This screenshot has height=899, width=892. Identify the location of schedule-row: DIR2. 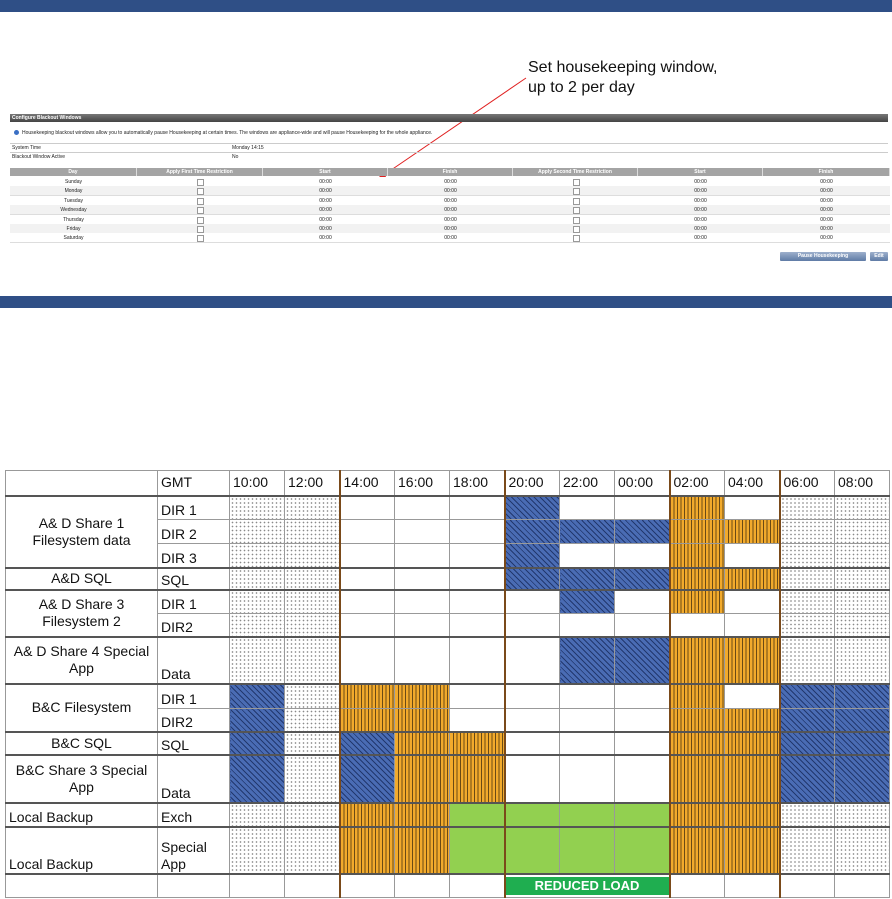
(448, 625).